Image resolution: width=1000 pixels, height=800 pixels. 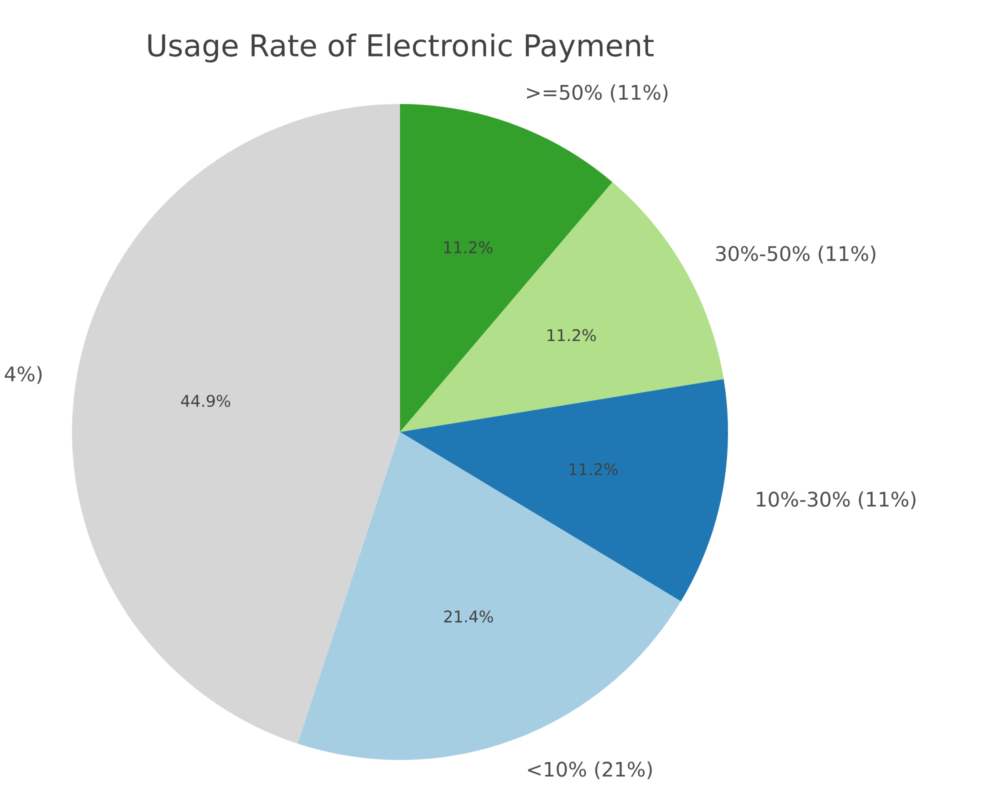 What do you see at coordinates (836, 500) in the screenshot?
I see `slice-label: 10%-30% (11%)` at bounding box center [836, 500].